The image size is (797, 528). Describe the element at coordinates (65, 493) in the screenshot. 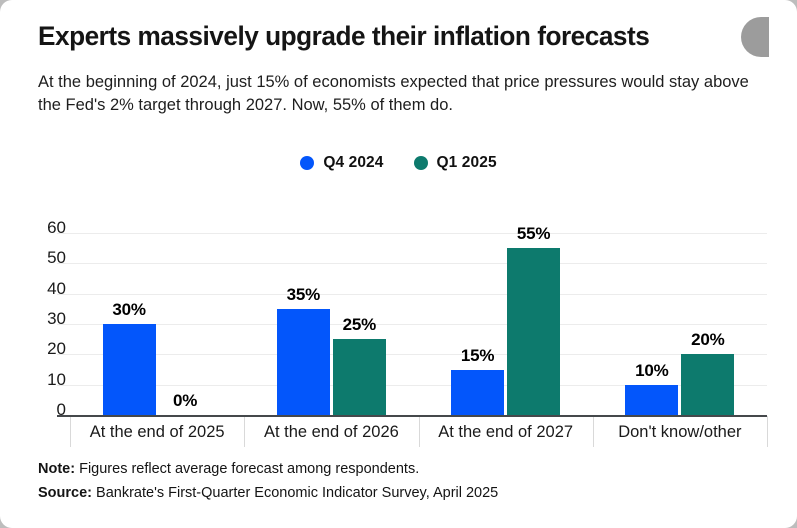

I see `source-label: Source:` at that location.